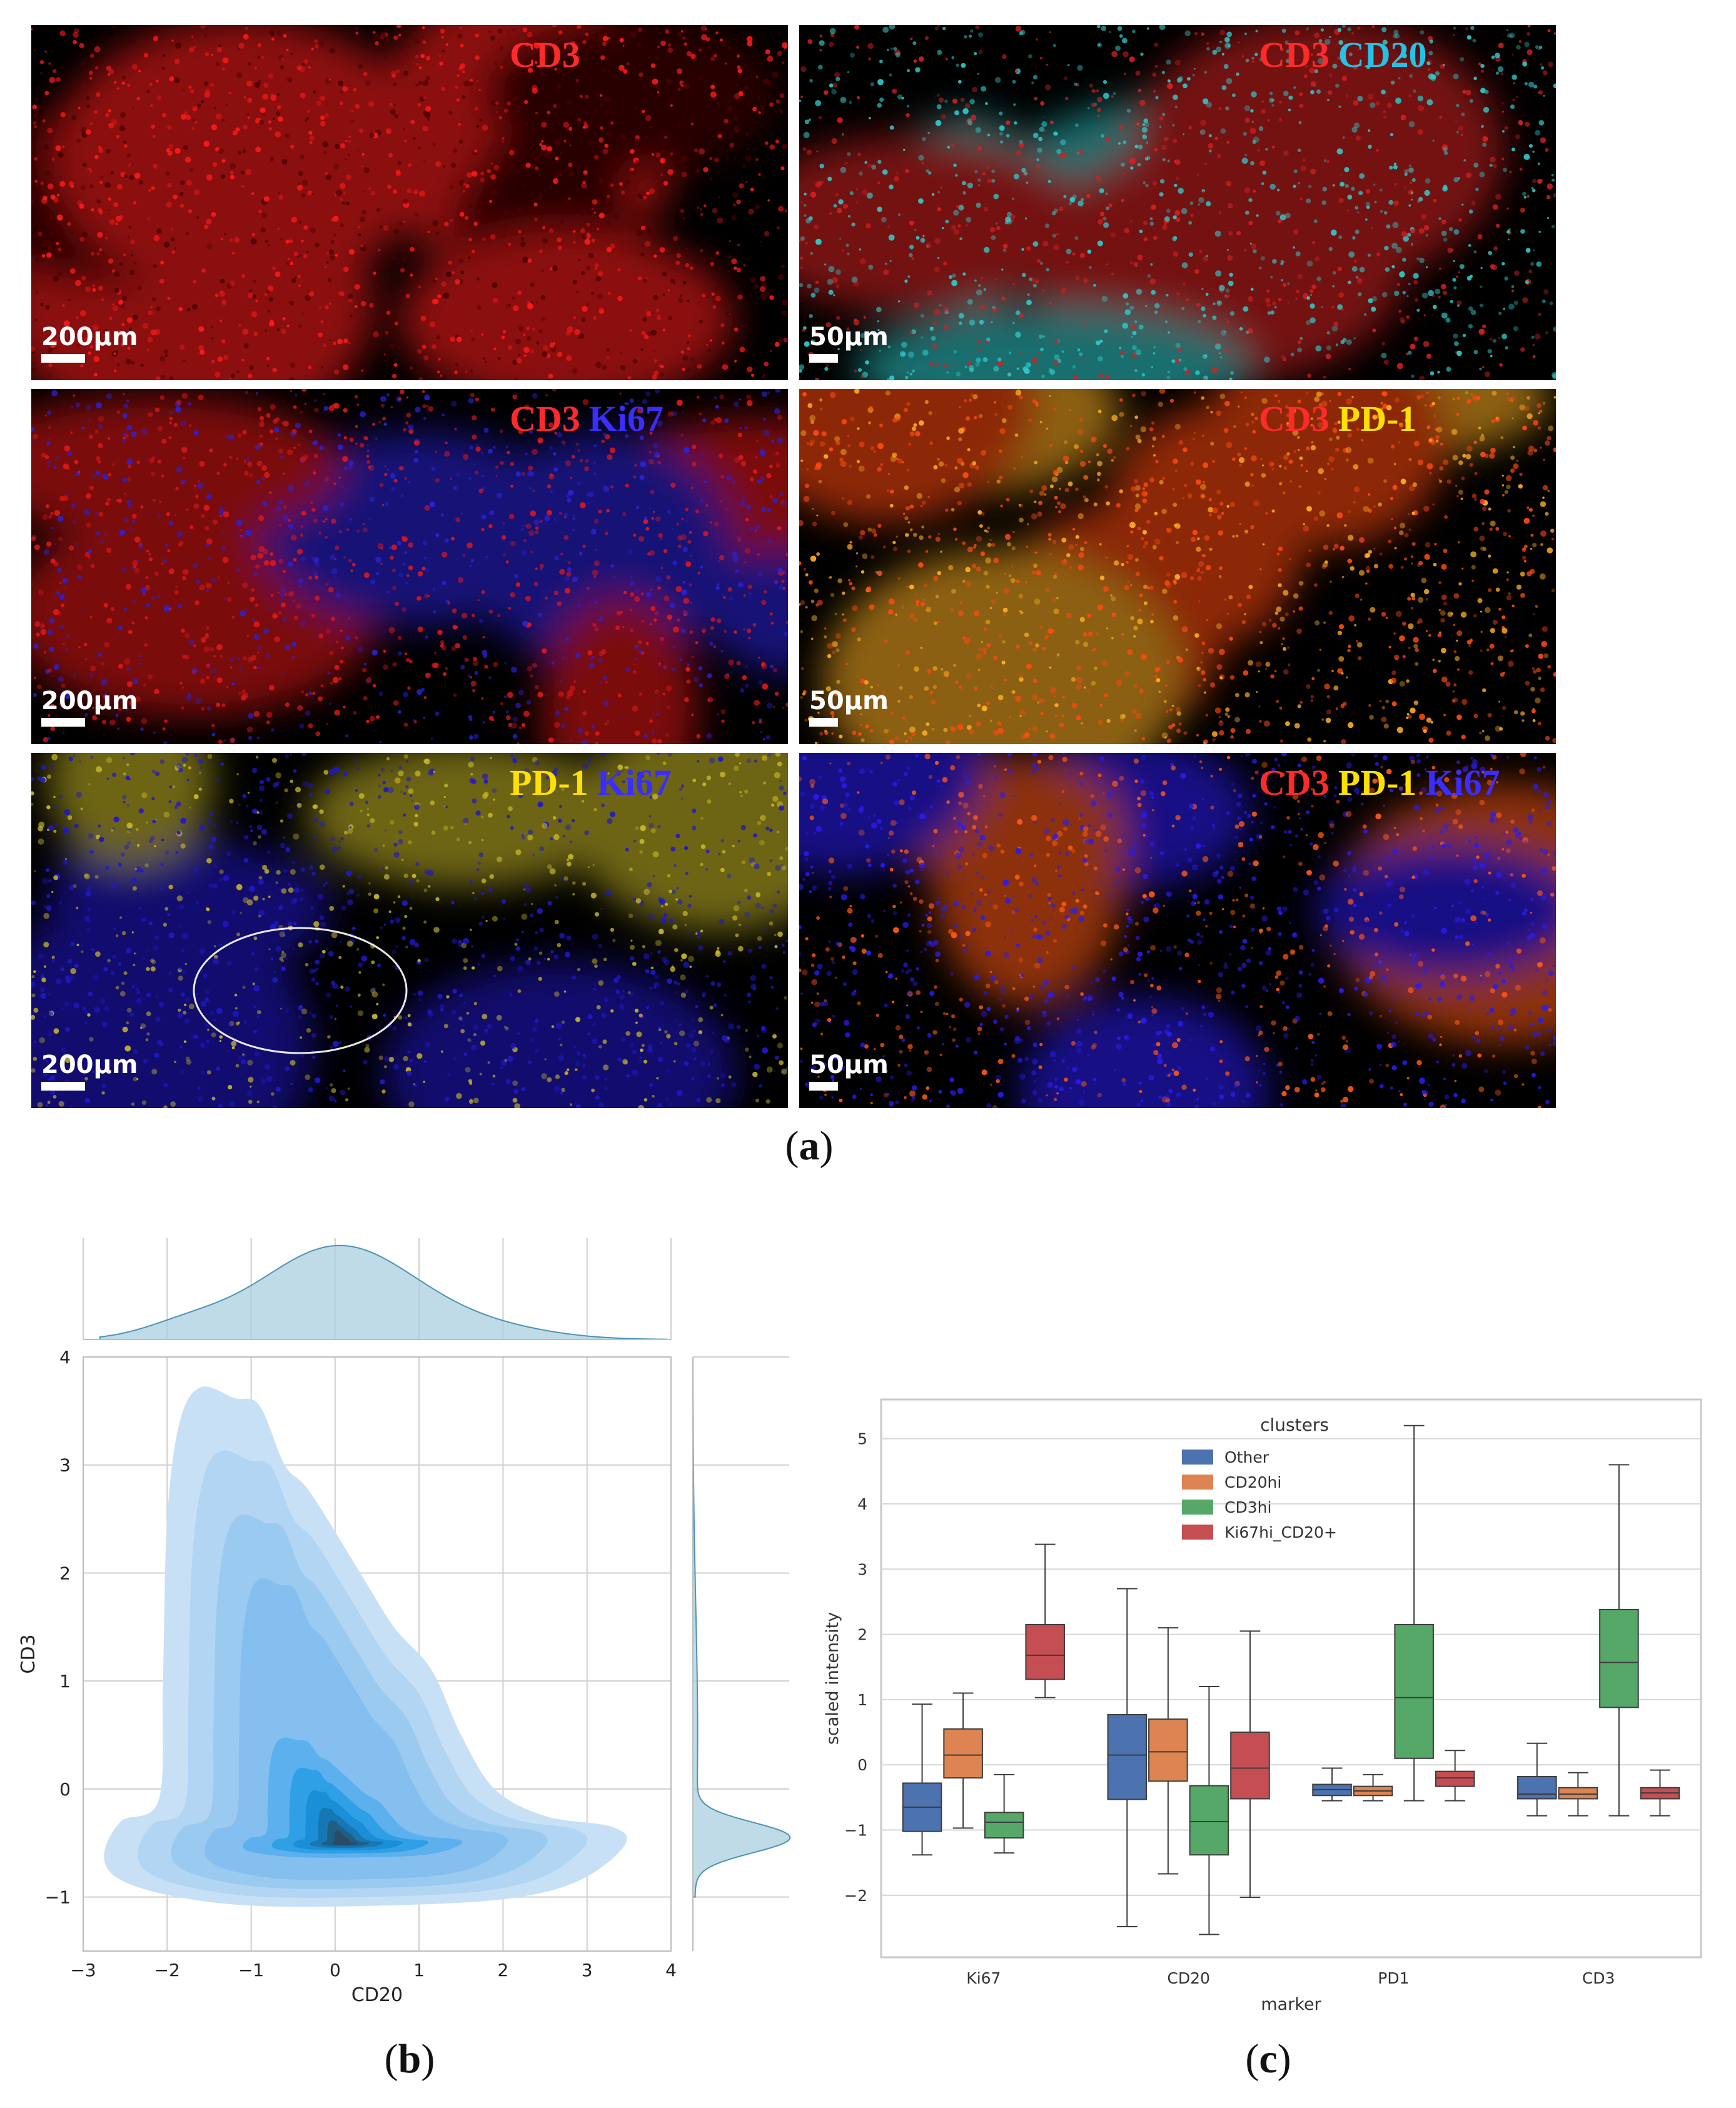  What do you see at coordinates (251, 1970) in the screenshot?
I see `x-tick-label: −1` at bounding box center [251, 1970].